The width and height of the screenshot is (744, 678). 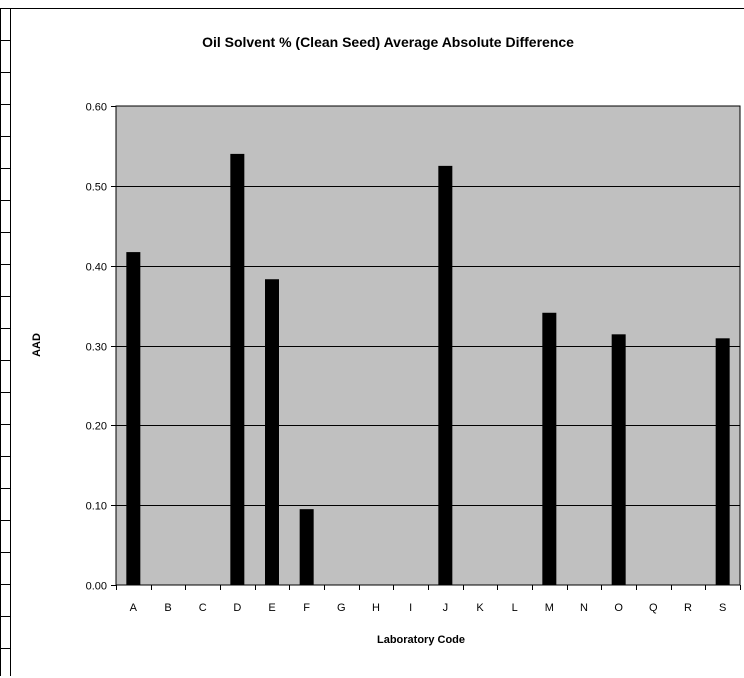 I want to click on x-tick-label: I, so click(x=410, y=608).